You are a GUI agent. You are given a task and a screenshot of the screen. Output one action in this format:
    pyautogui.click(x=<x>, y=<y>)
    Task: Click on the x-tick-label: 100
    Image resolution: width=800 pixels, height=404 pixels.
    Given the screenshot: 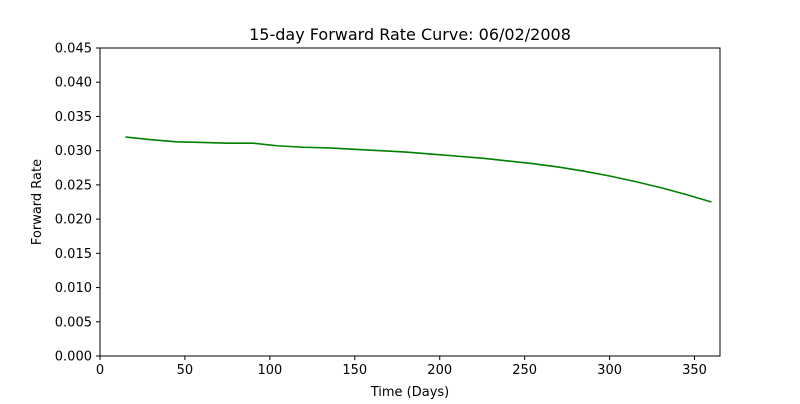 What is the action you would take?
    pyautogui.click(x=269, y=370)
    